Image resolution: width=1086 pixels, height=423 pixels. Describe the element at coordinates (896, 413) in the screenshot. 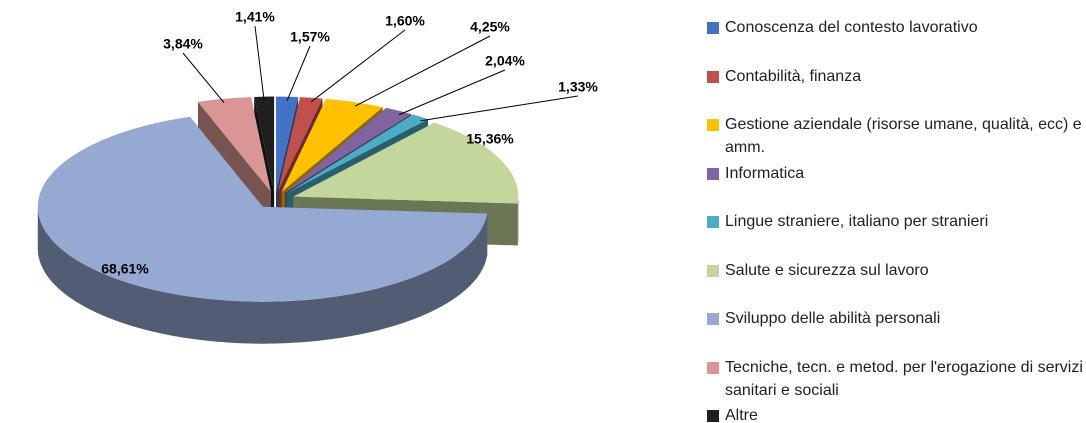

I see `legend-item: Altre` at that location.